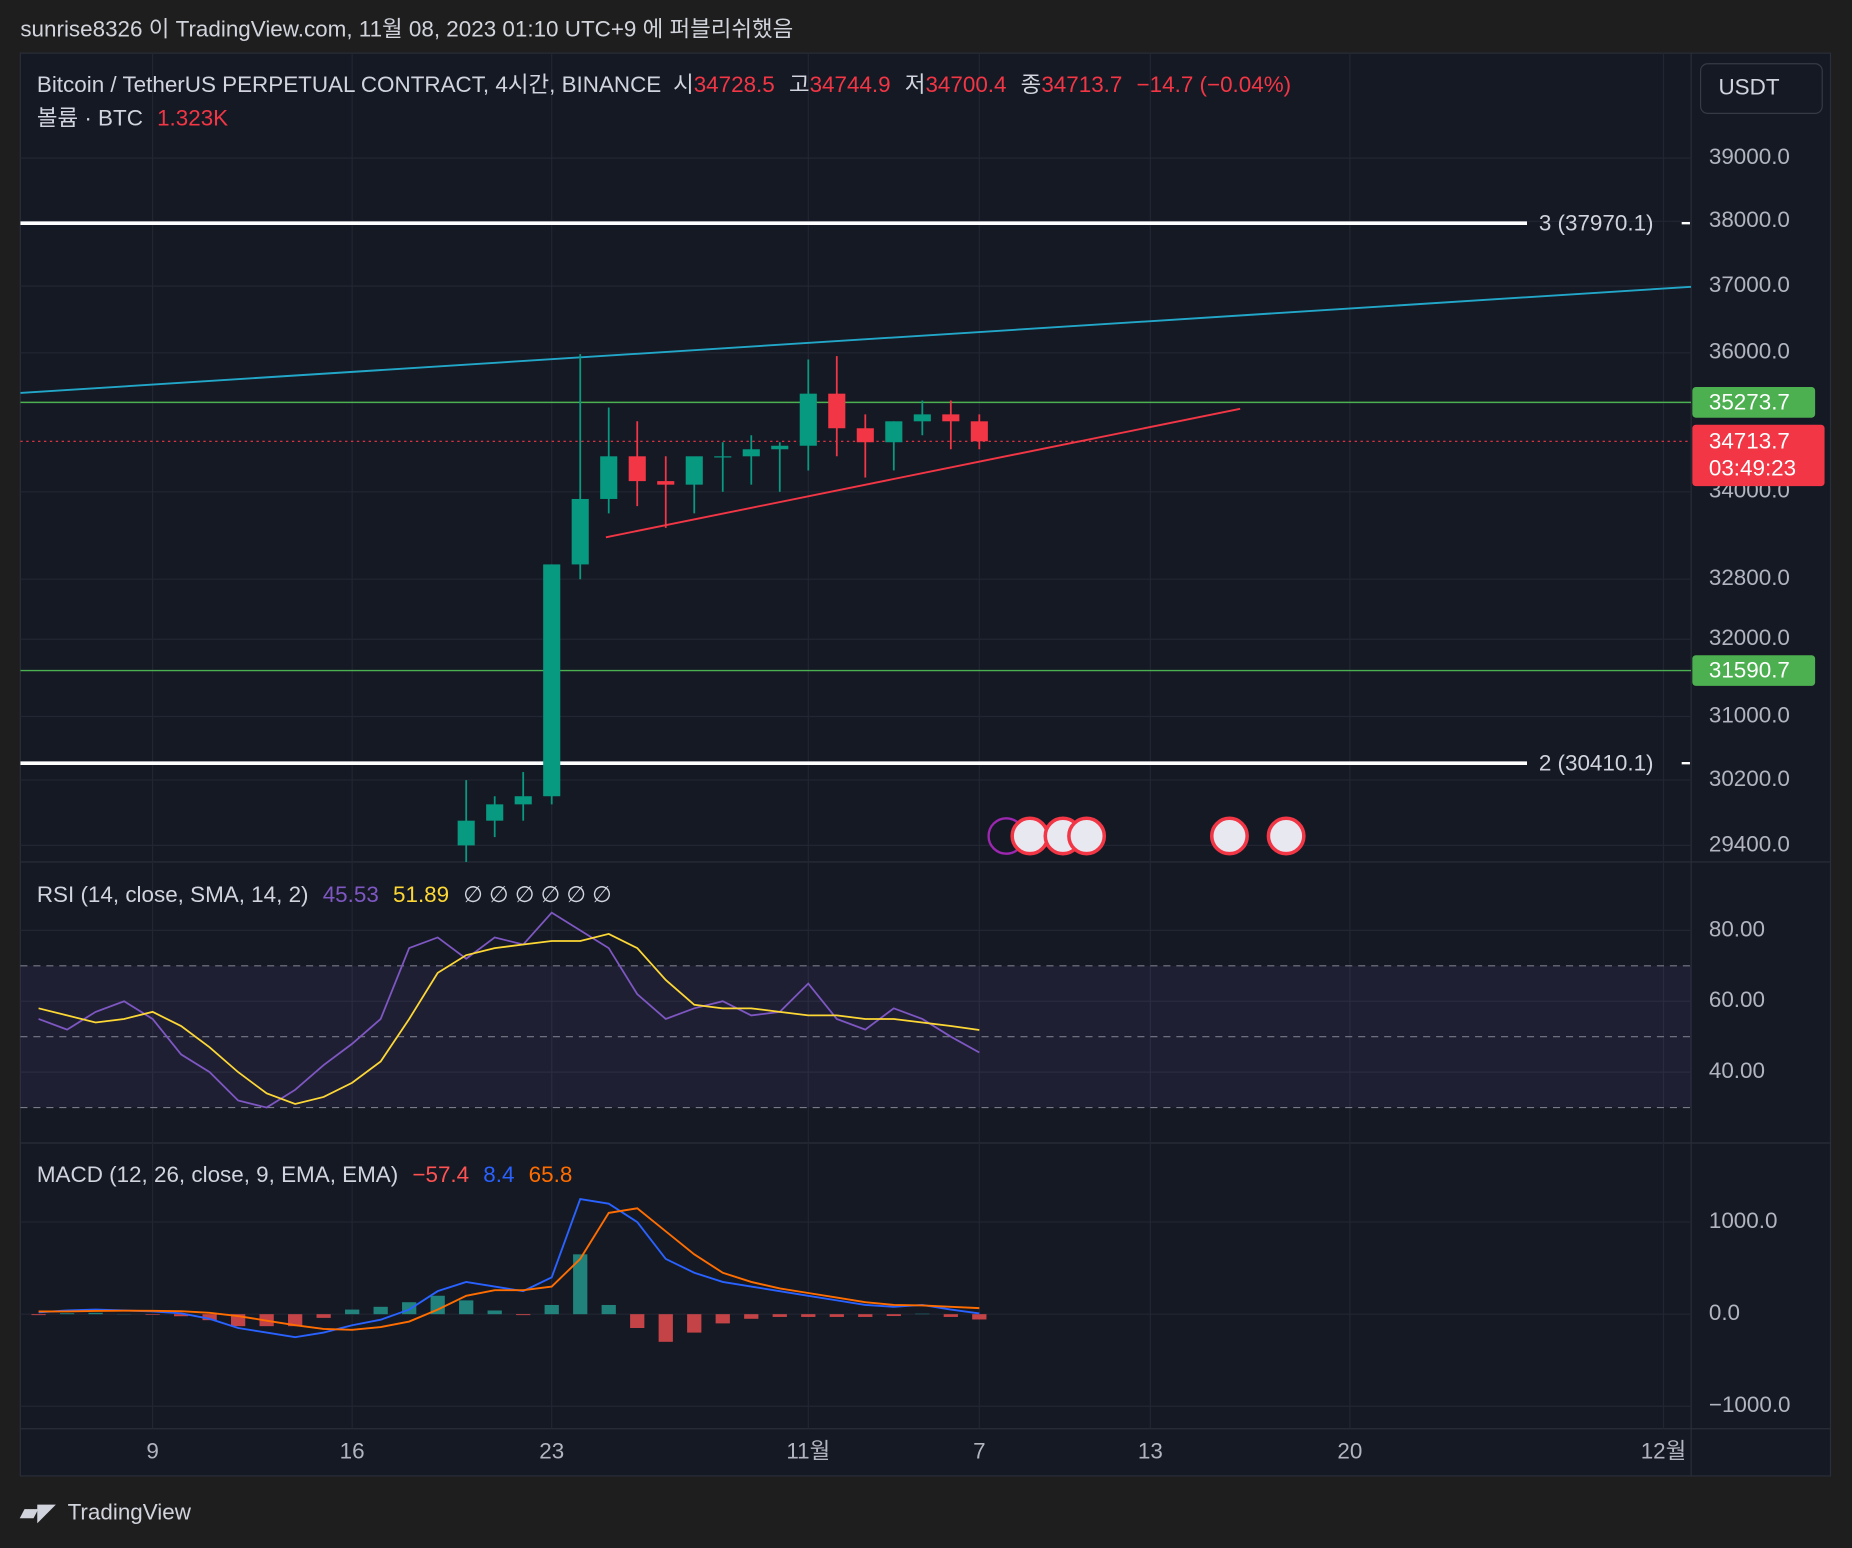  Describe the element at coordinates (1737, 928) in the screenshot. I see `y-tick-label: 80.00` at that location.